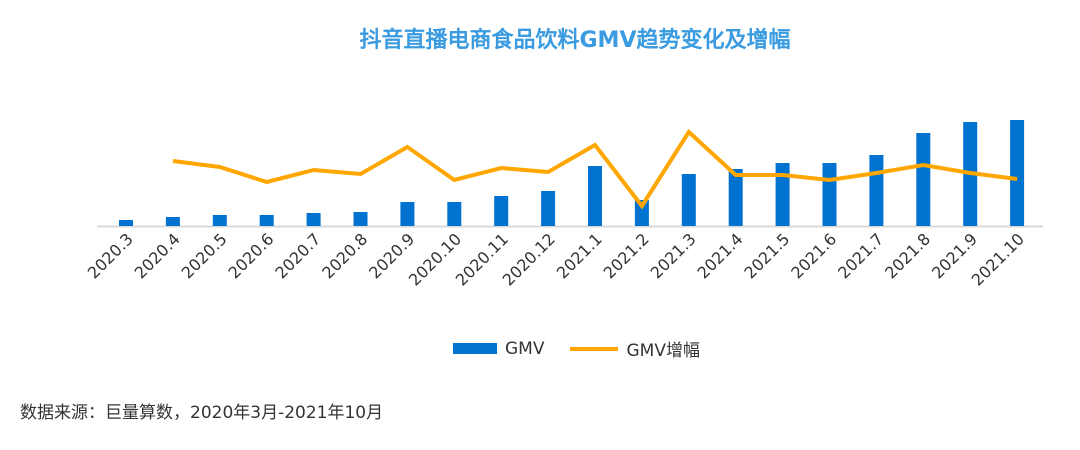 The width and height of the screenshot is (1080, 450). What do you see at coordinates (663, 351) in the screenshot?
I see `legend-label-gmv-growth: GMV增幅` at bounding box center [663, 351].